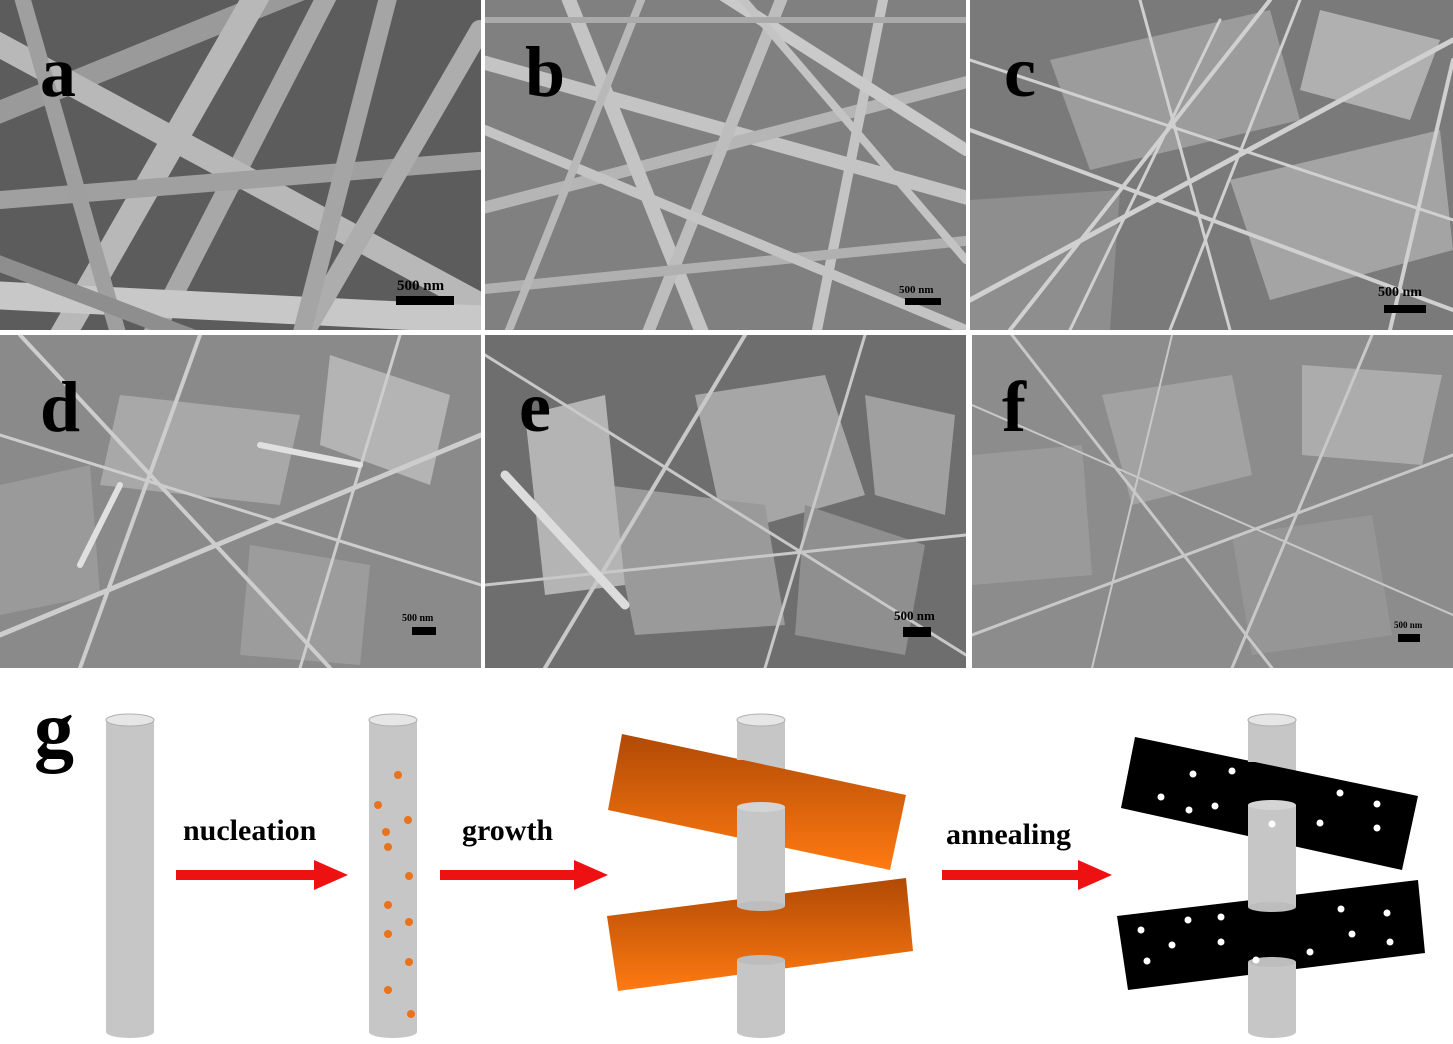 The image size is (1453, 1044). Describe the element at coordinates (917, 632) in the screenshot. I see `scale-bar-e` at that location.